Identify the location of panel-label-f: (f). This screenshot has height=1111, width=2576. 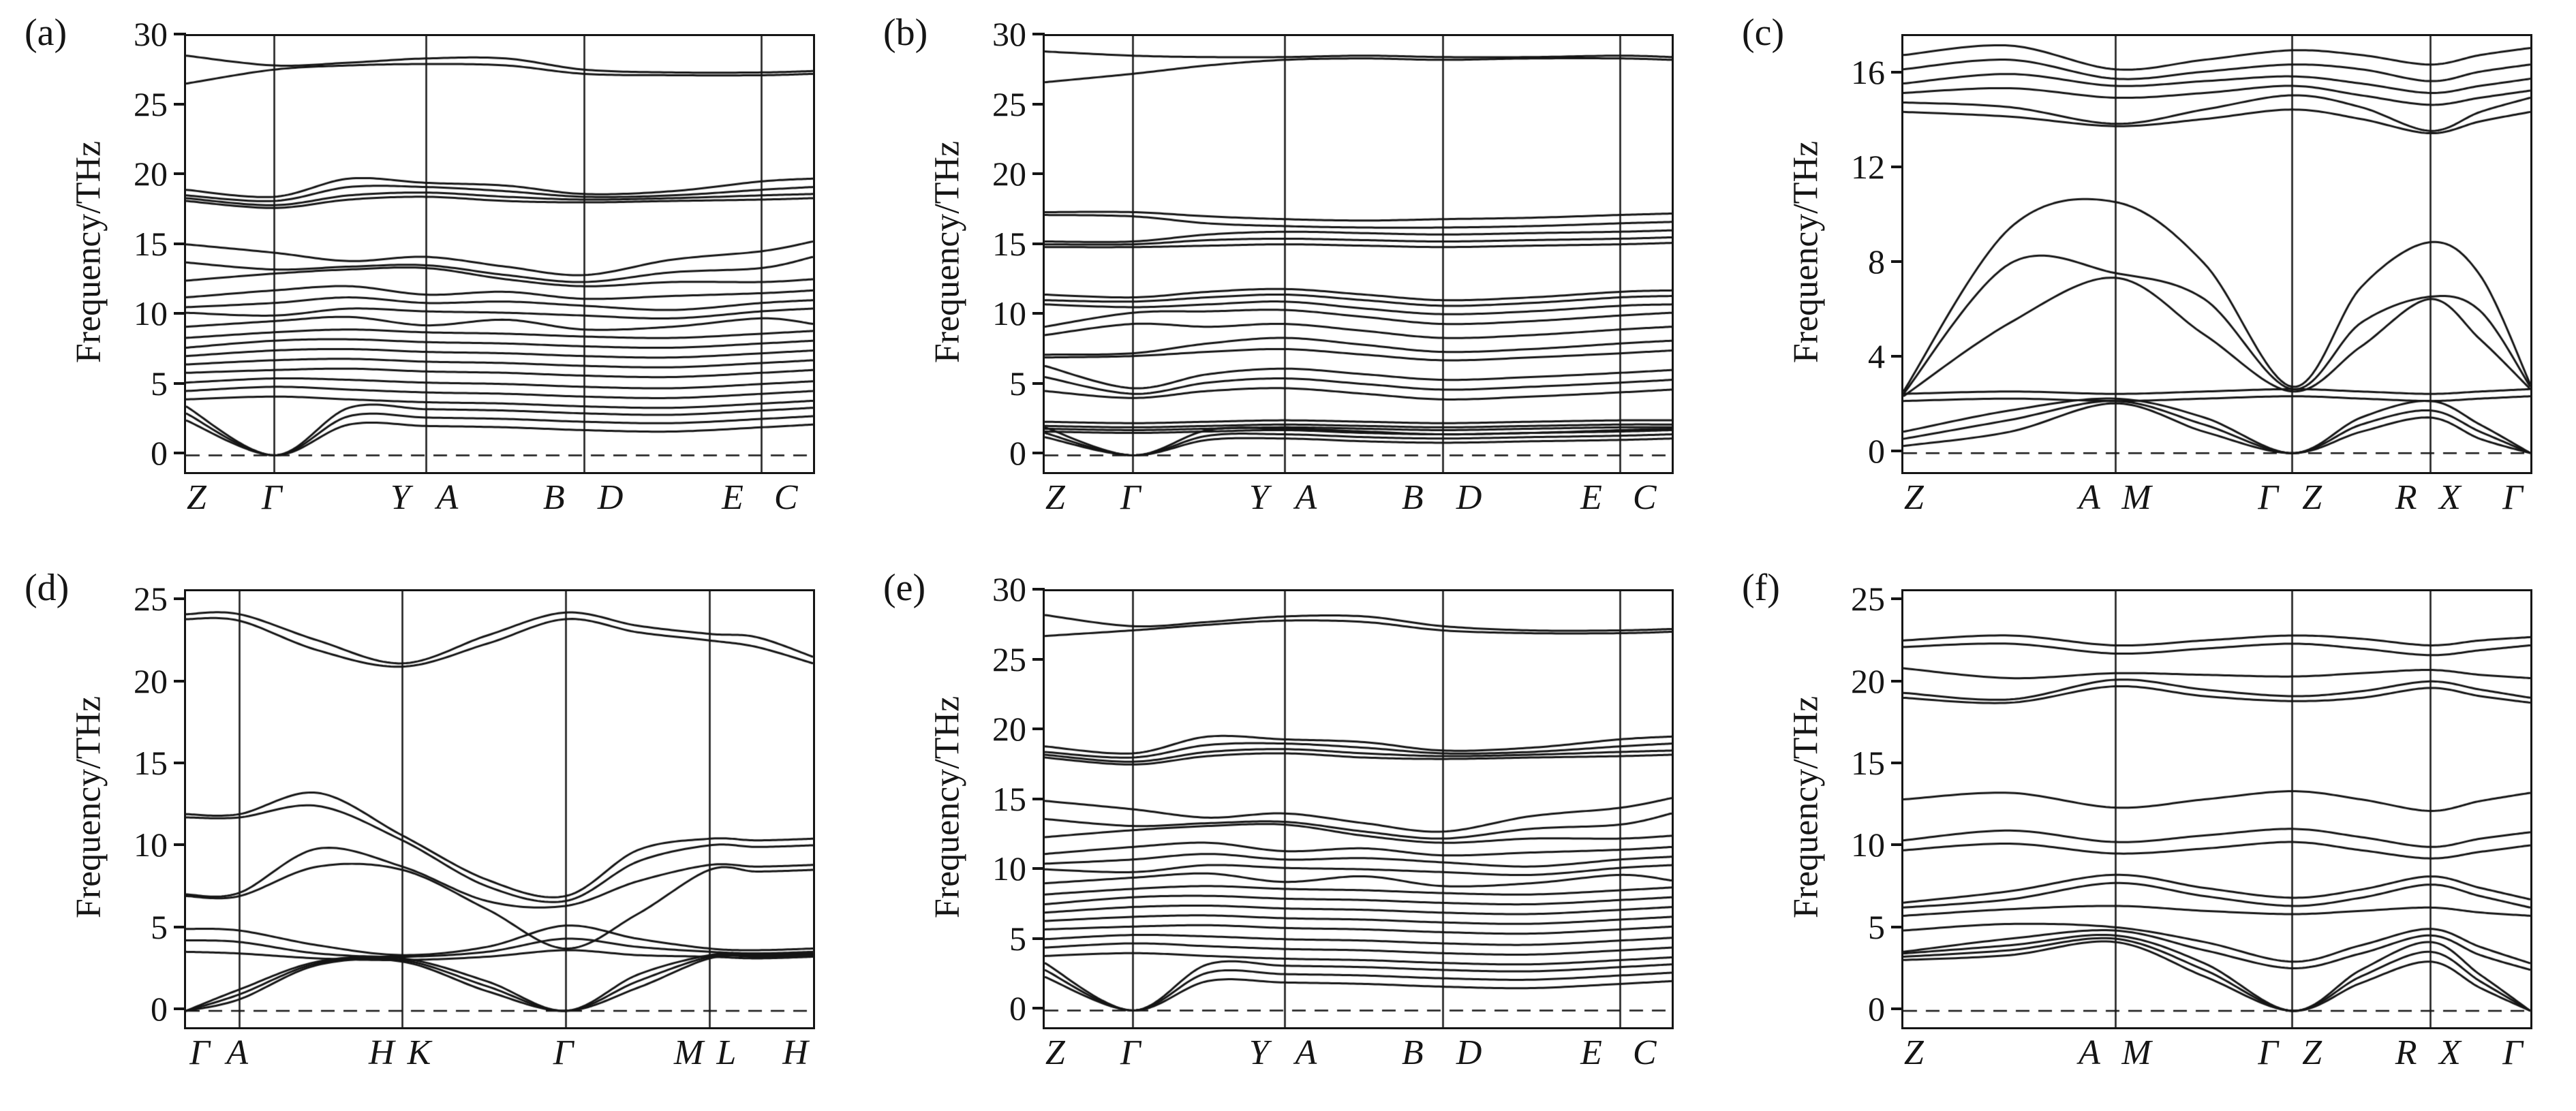
(1761, 588).